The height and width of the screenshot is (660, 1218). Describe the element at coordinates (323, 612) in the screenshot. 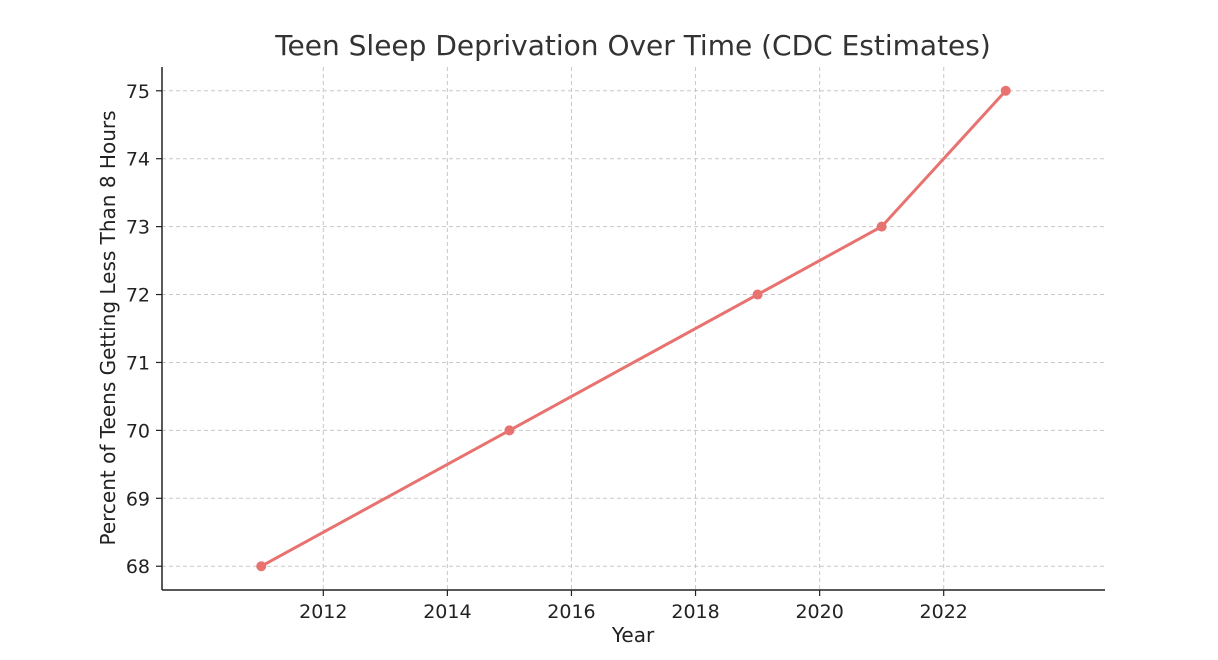

I see `x-tick-label: 2012` at that location.